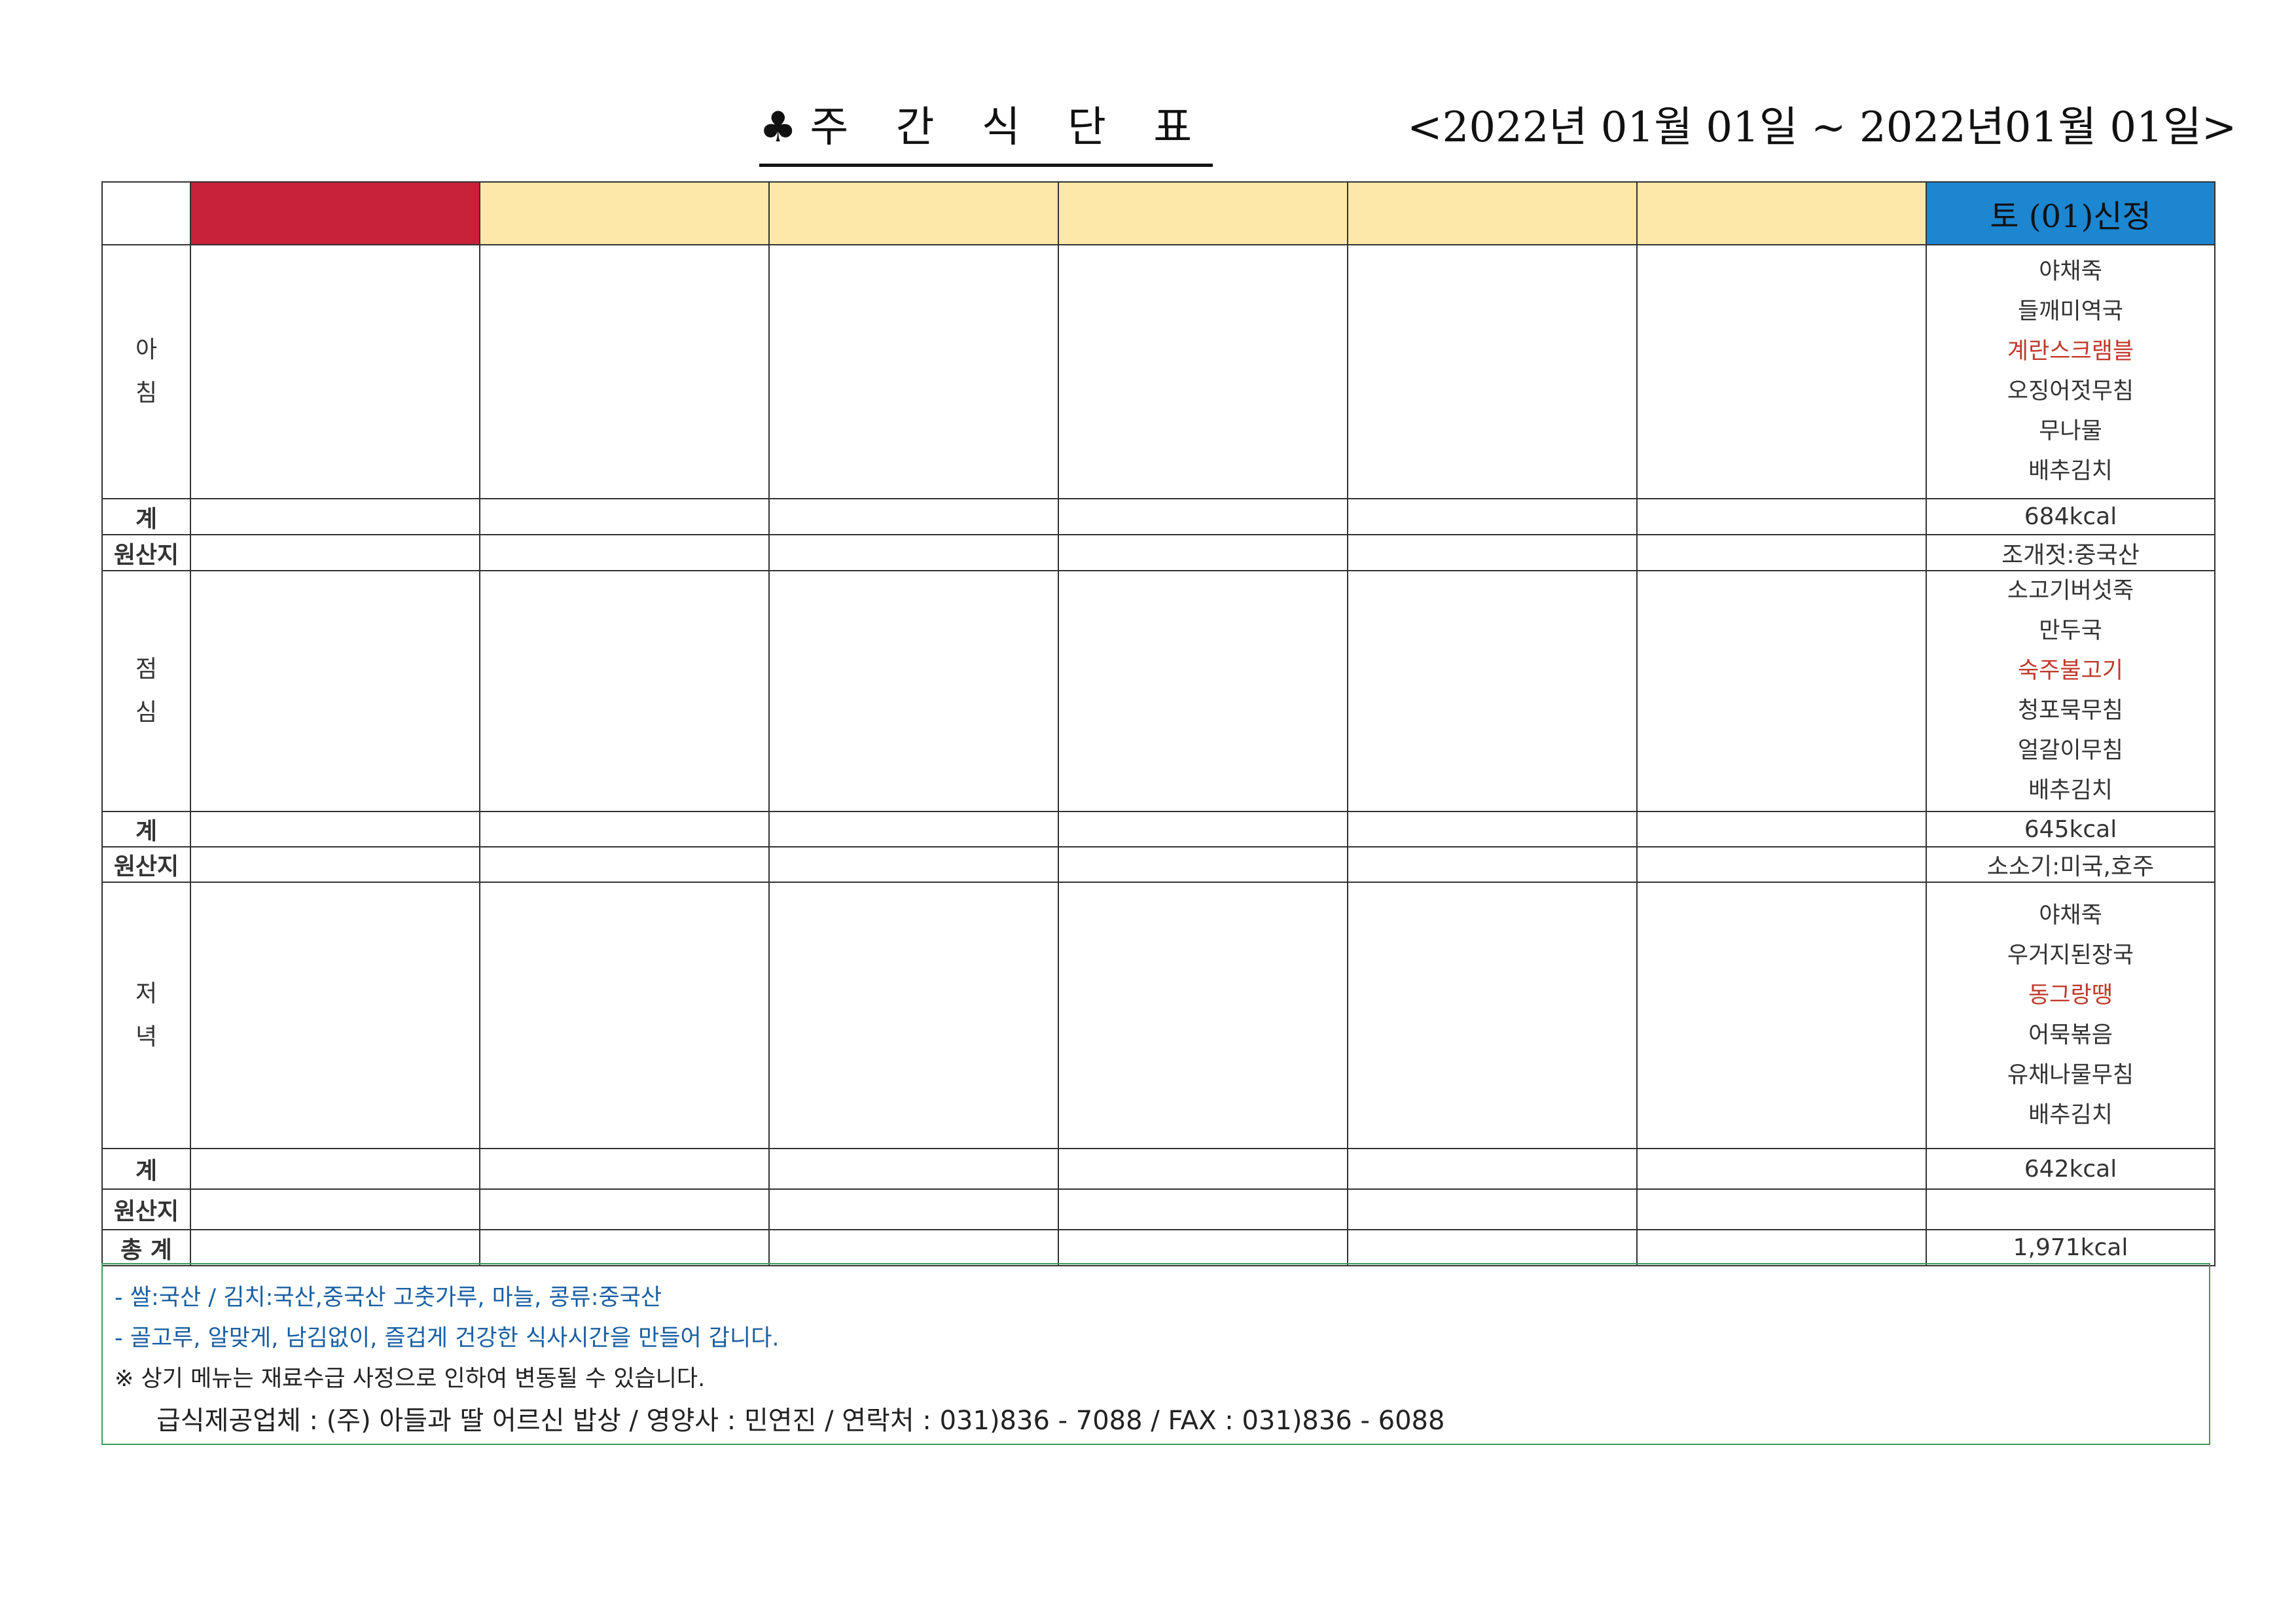 The image size is (2296, 1623). I want to click on breakfast-total-row: 계 684kcal, so click(1158, 516).